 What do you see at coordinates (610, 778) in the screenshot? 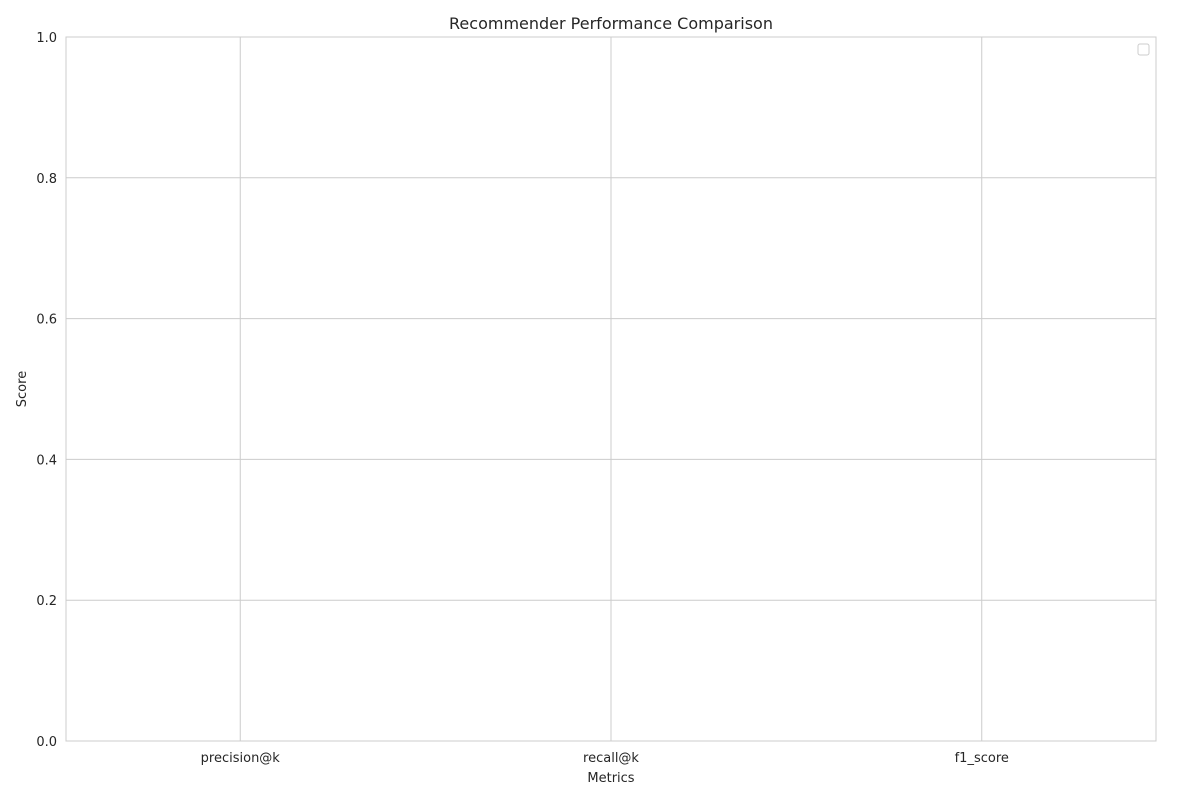
I see `x-axis-label: Metrics` at bounding box center [610, 778].